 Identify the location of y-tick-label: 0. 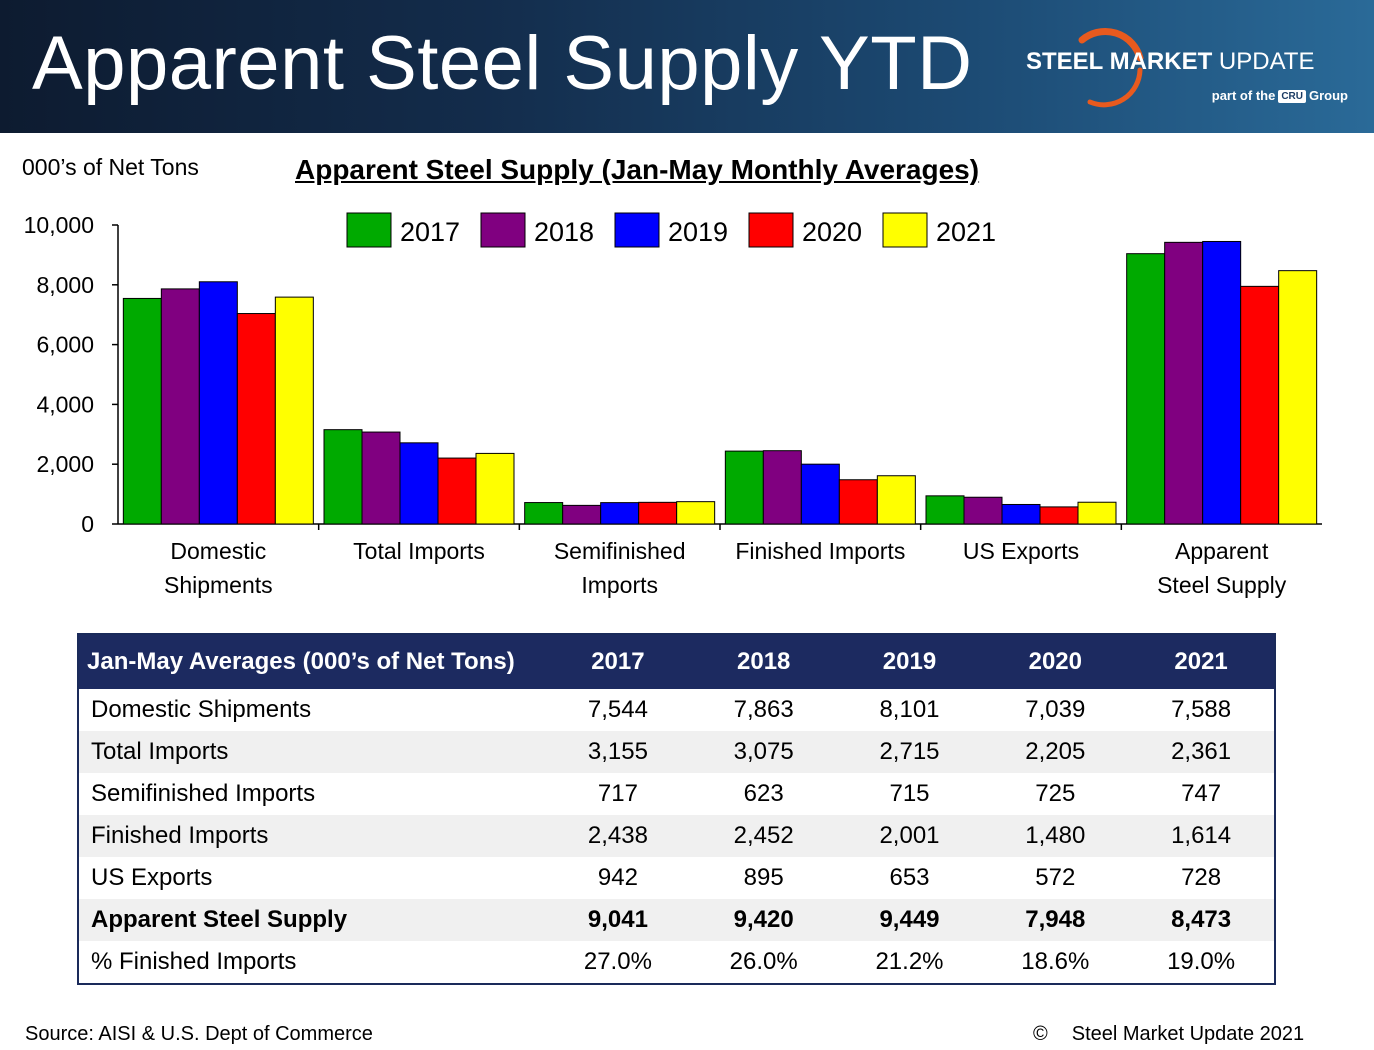
(87, 524).